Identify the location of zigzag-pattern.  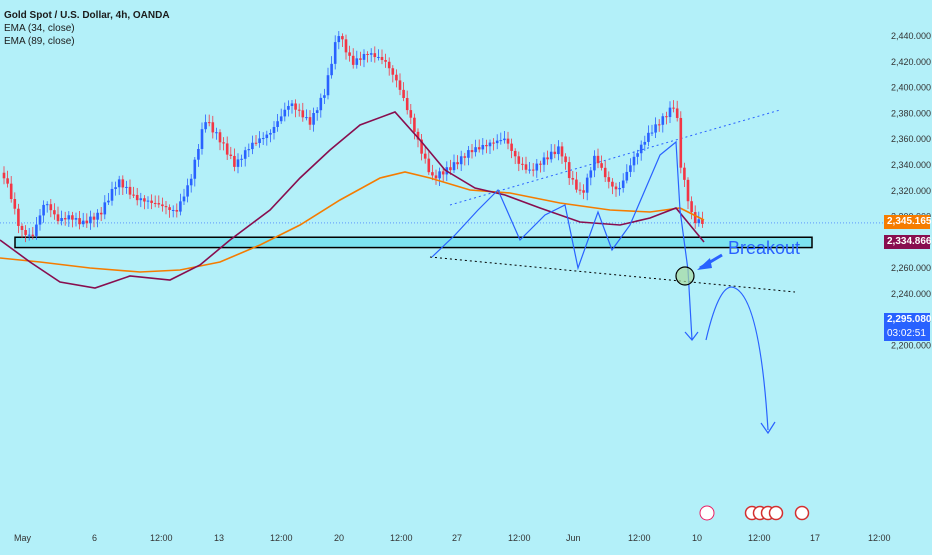
(562, 240).